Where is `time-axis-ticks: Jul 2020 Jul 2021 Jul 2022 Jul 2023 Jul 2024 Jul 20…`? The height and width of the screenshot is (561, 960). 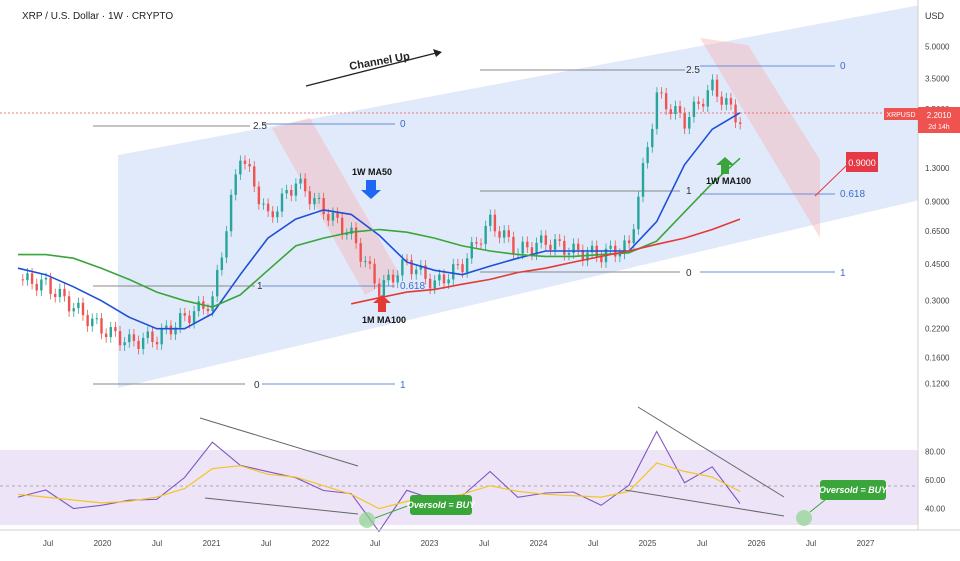 time-axis-ticks: Jul 2020 Jul 2021 Jul 2022 Jul 2023 Jul 2024 Jul 20… is located at coordinates (459, 543).